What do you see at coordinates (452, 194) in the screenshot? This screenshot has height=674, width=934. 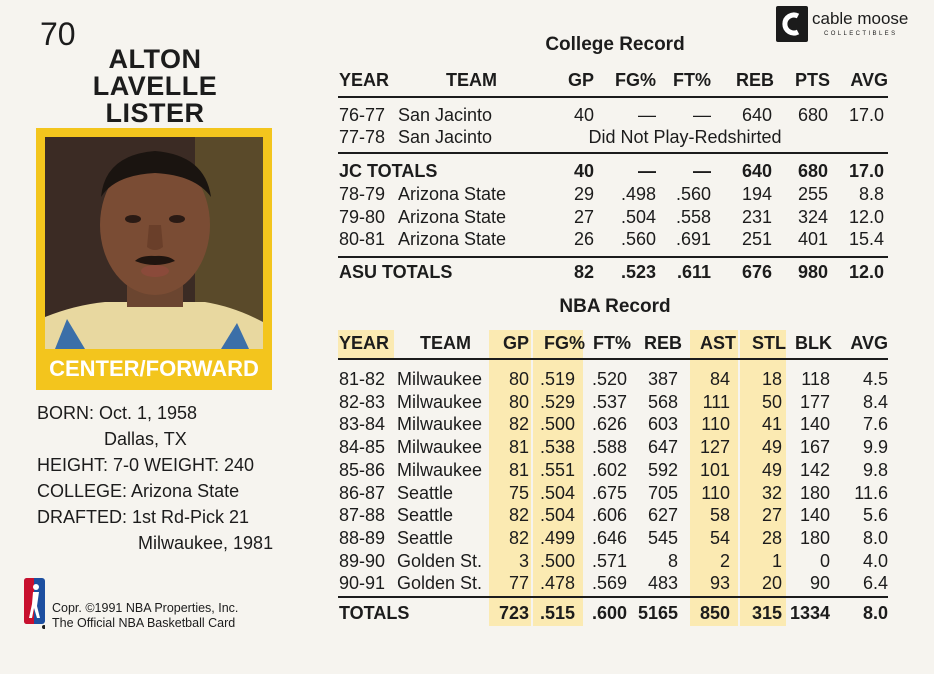 I see `college-row-cell: Arizona State` at bounding box center [452, 194].